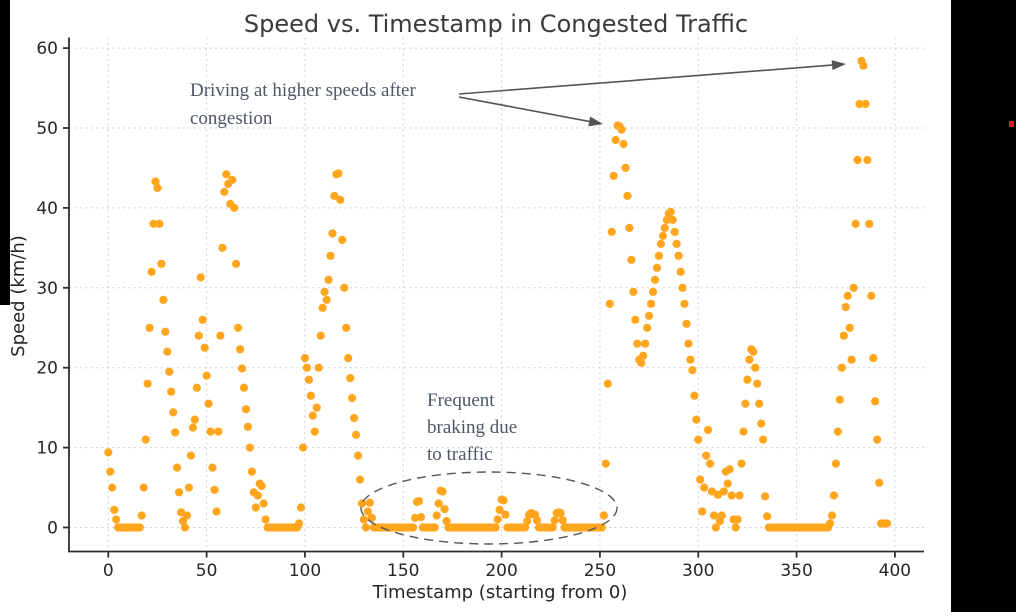  What do you see at coordinates (501, 571) in the screenshot?
I see `x-tick-label: 200` at bounding box center [501, 571].